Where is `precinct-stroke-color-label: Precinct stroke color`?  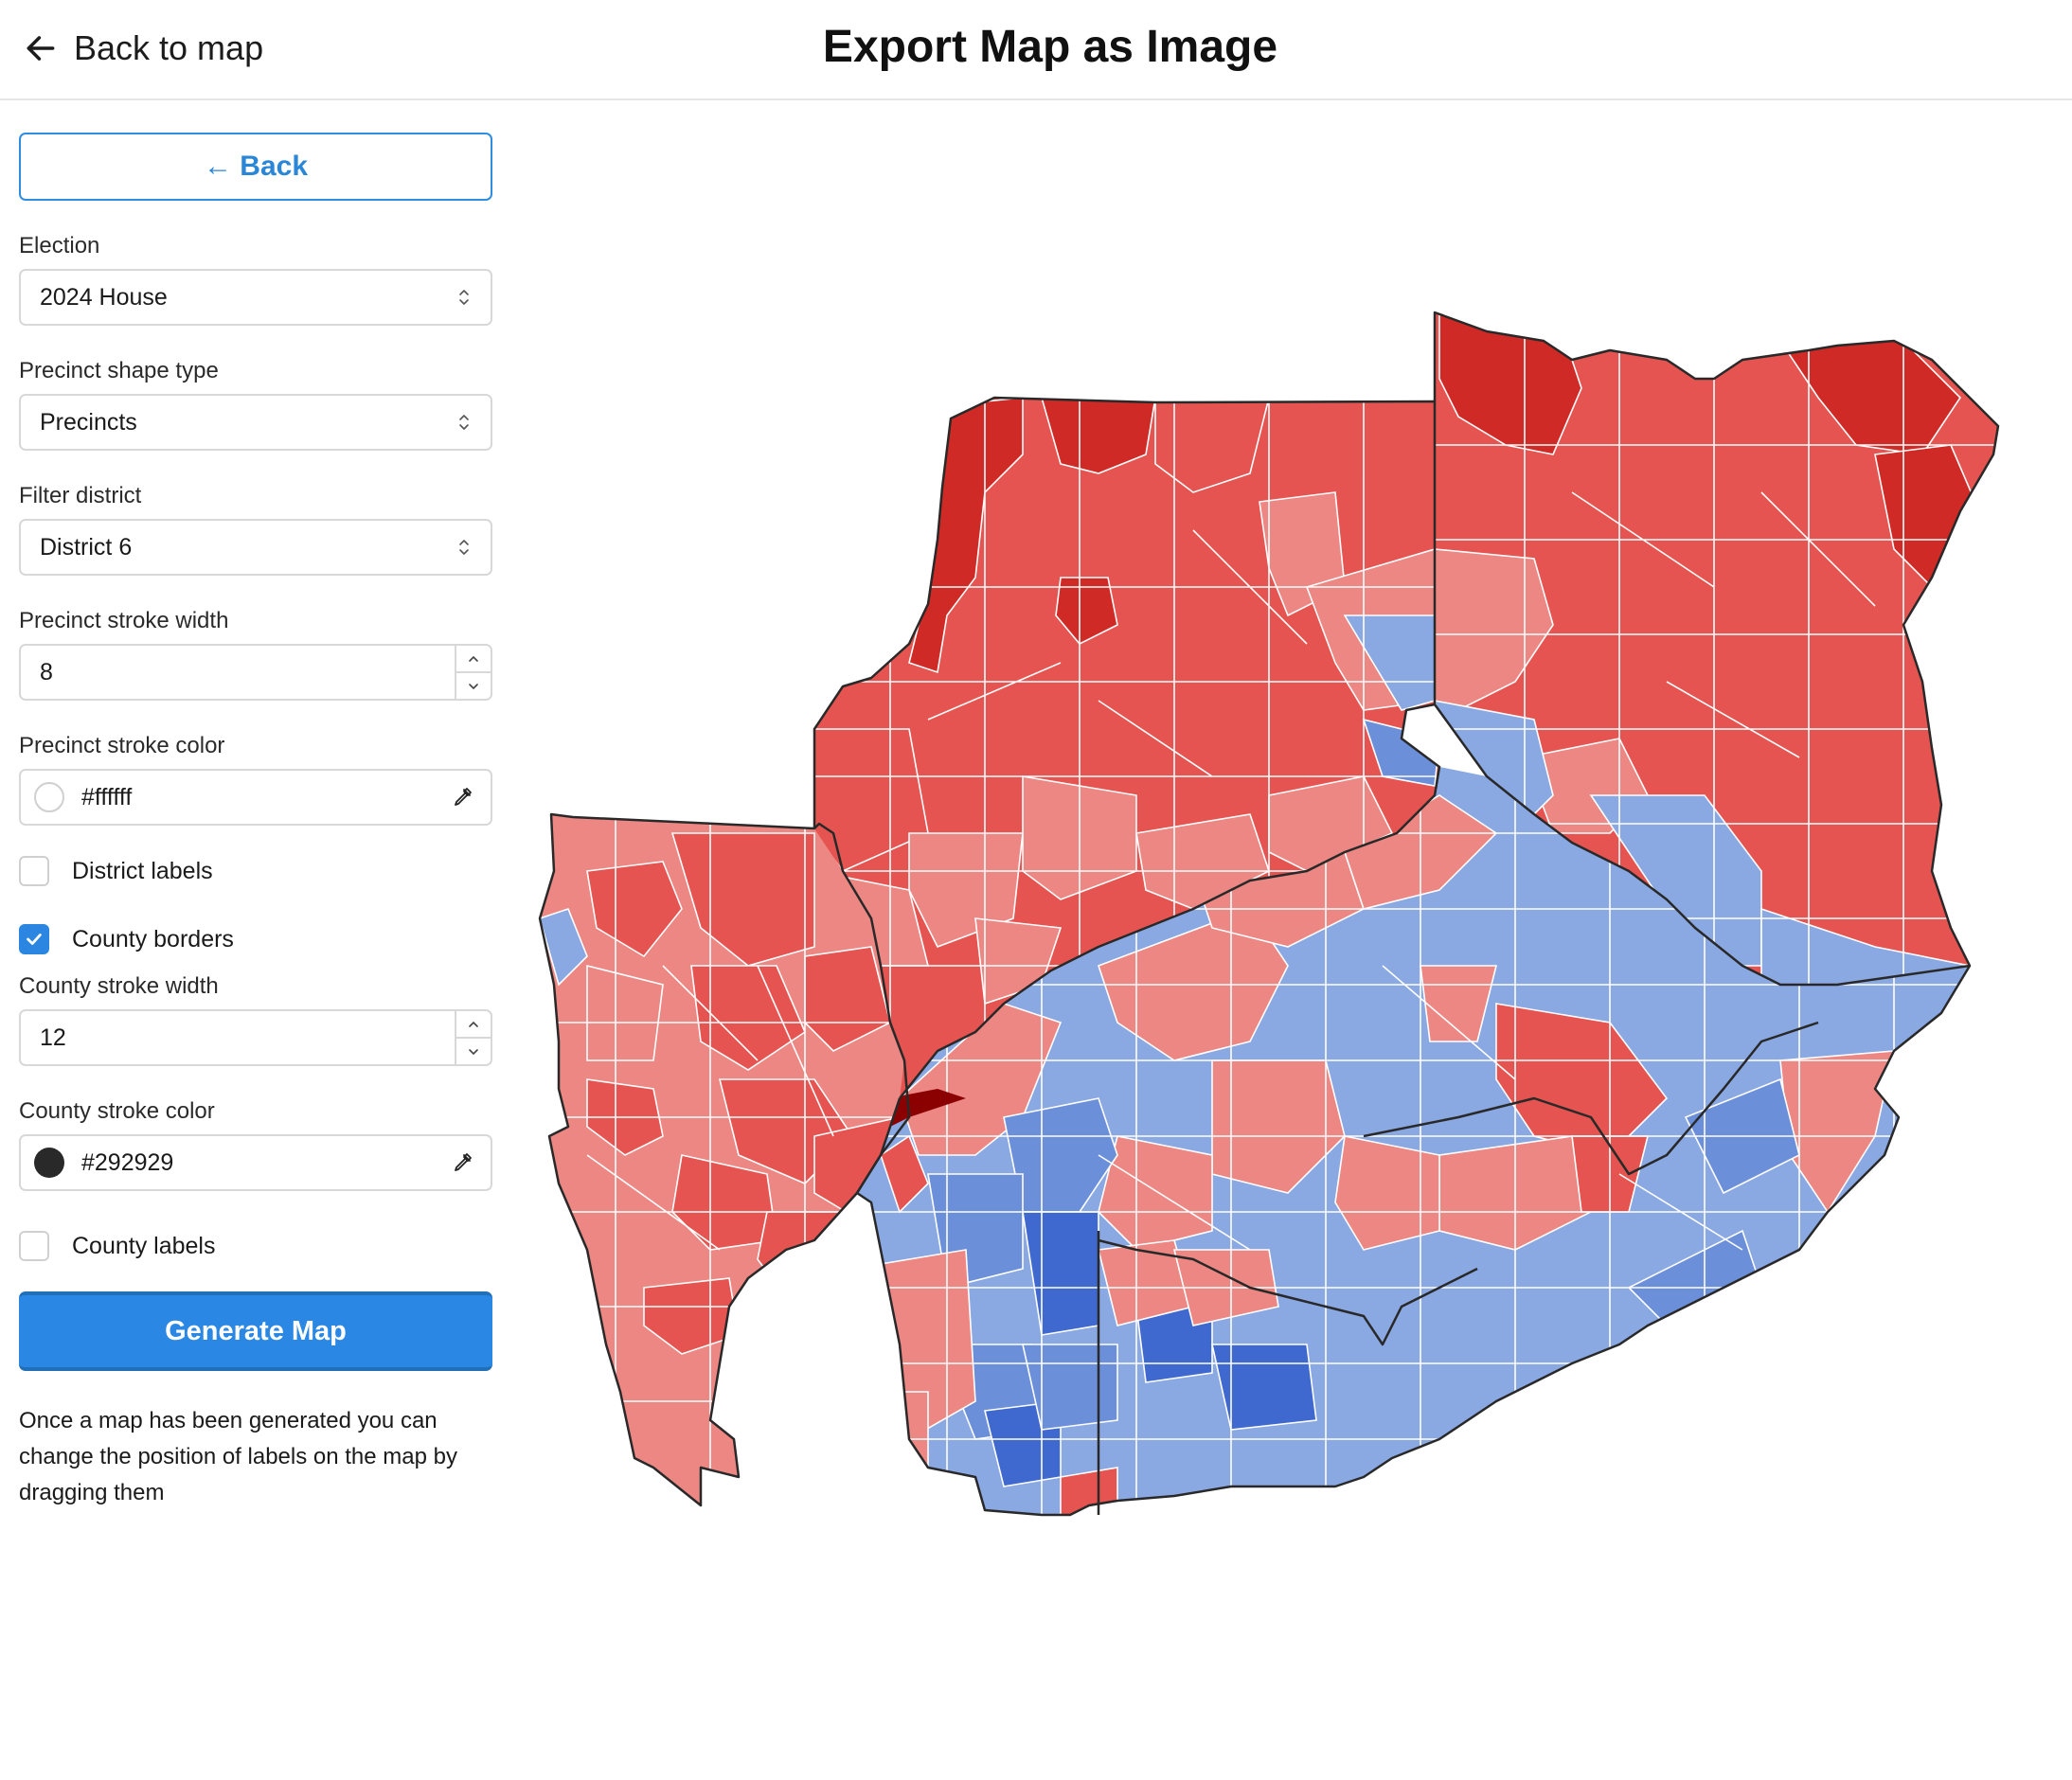 precinct-stroke-color-label: Precinct stroke color is located at coordinates (122, 745).